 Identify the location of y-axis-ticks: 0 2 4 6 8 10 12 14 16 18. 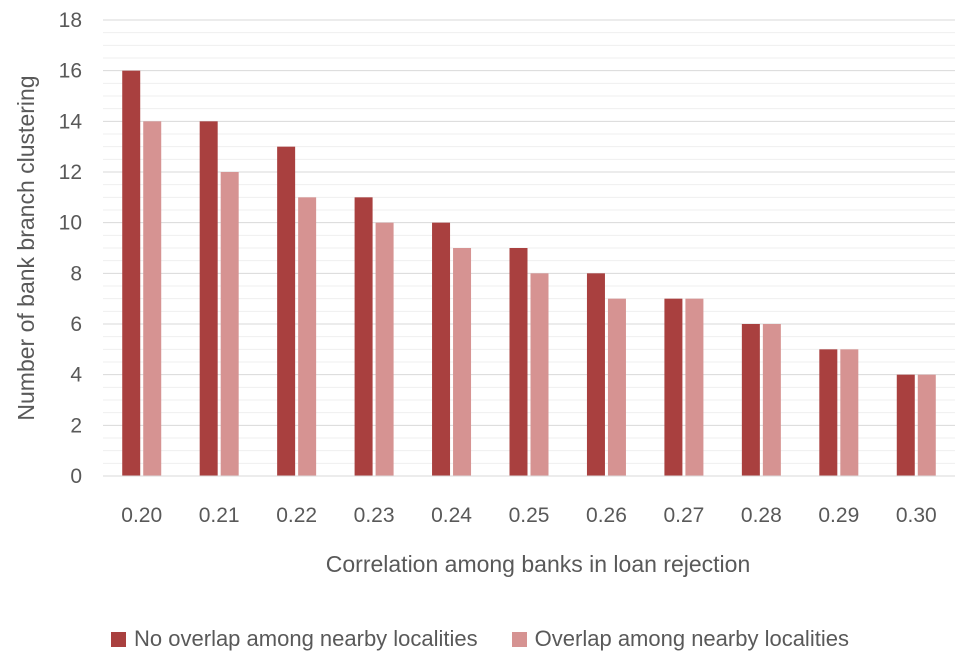
(71, 248).